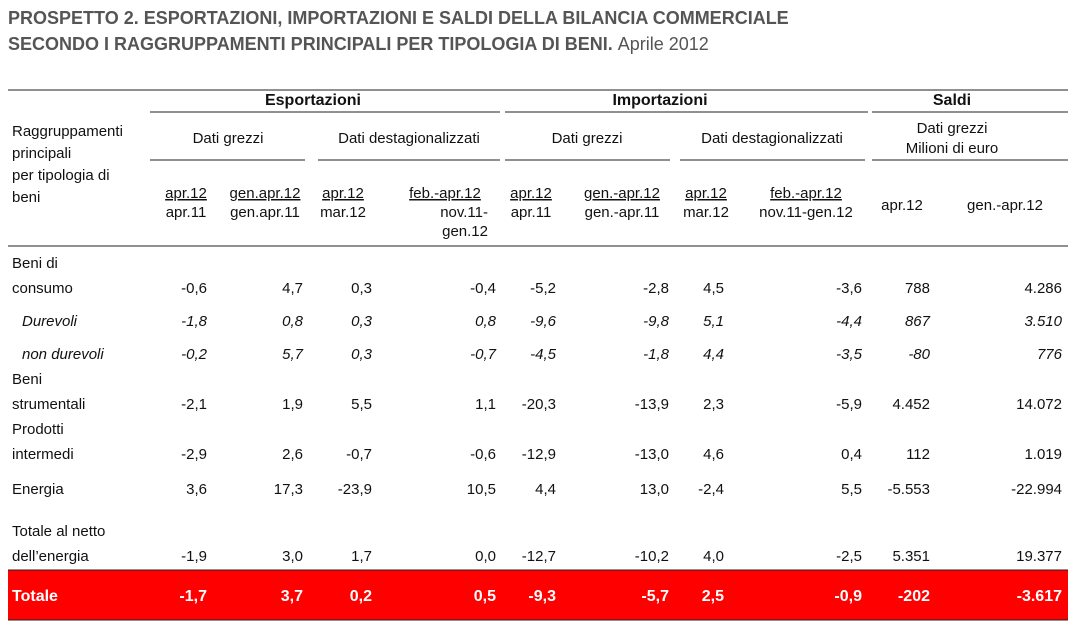 Image resolution: width=1079 pixels, height=625 pixels. I want to click on cell-value: 0,0, so click(485, 556).